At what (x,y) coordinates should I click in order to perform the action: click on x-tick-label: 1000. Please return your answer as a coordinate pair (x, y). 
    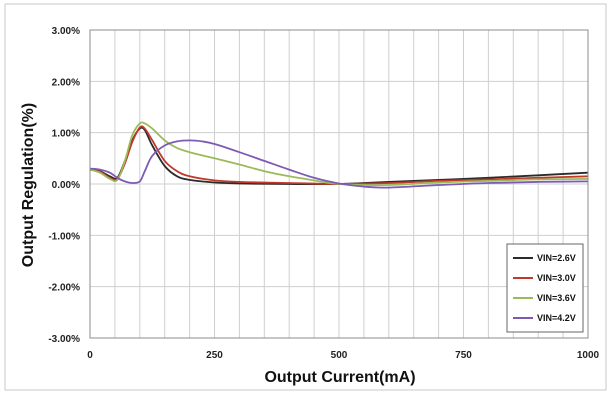
    Looking at the image, I should click on (588, 355).